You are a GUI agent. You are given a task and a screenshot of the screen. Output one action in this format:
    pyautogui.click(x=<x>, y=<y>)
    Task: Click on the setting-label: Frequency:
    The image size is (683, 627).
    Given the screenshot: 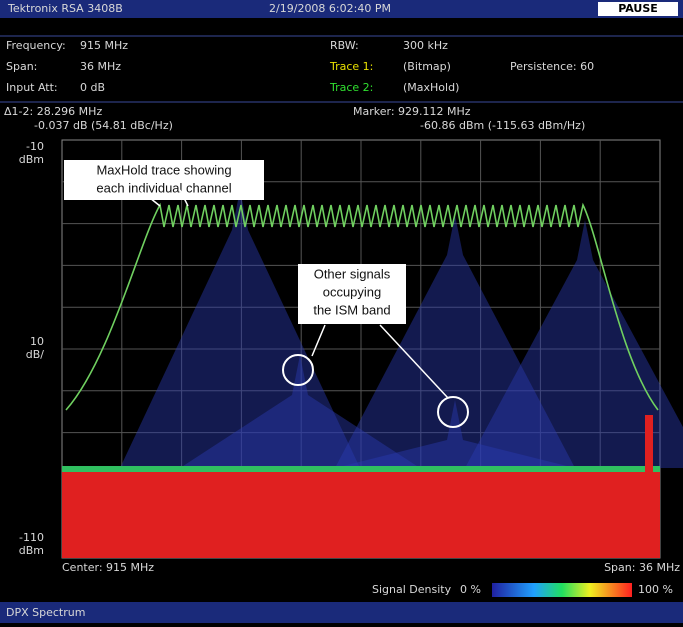 What is the action you would take?
    pyautogui.click(x=36, y=45)
    